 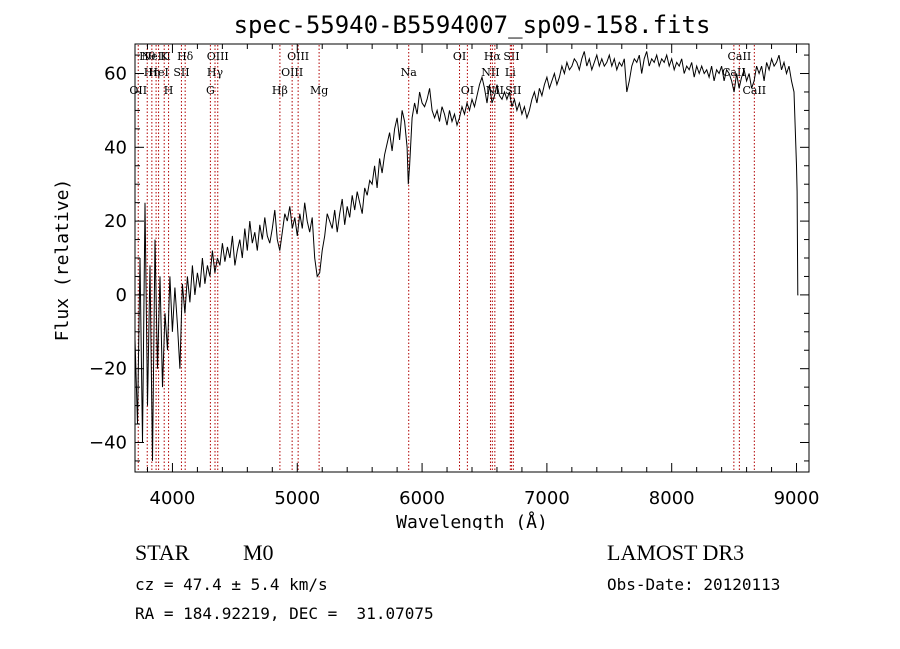 I want to click on line-label-20: Hα, so click(x=493, y=56).